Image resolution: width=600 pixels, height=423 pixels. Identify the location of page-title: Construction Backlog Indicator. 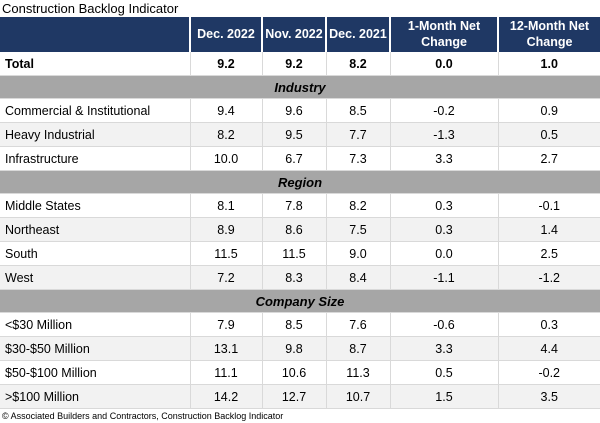
(90, 8).